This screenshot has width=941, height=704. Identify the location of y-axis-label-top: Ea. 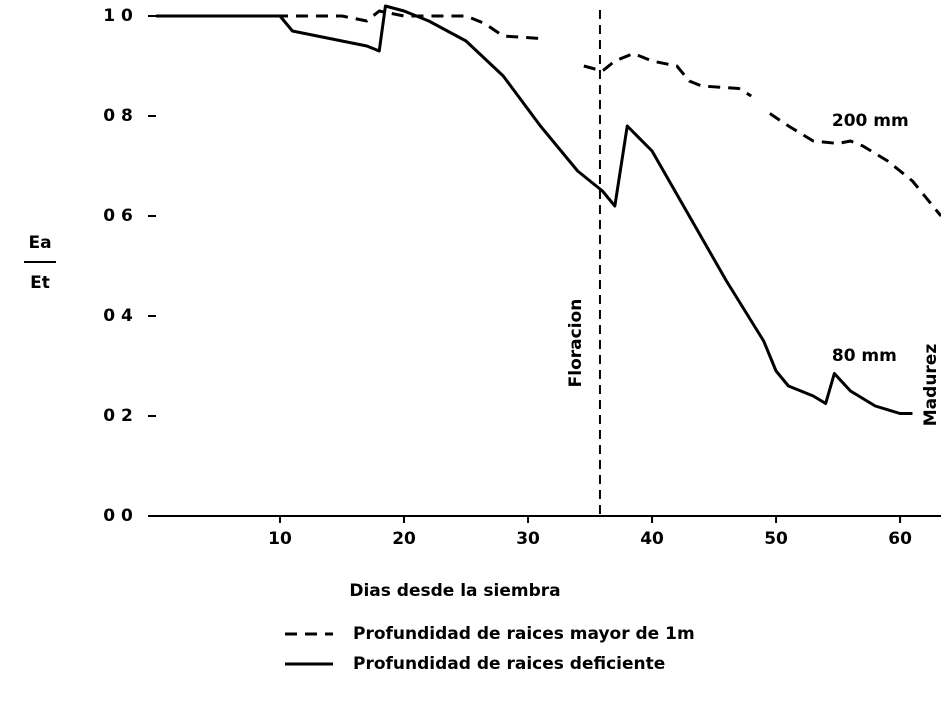
(39, 243).